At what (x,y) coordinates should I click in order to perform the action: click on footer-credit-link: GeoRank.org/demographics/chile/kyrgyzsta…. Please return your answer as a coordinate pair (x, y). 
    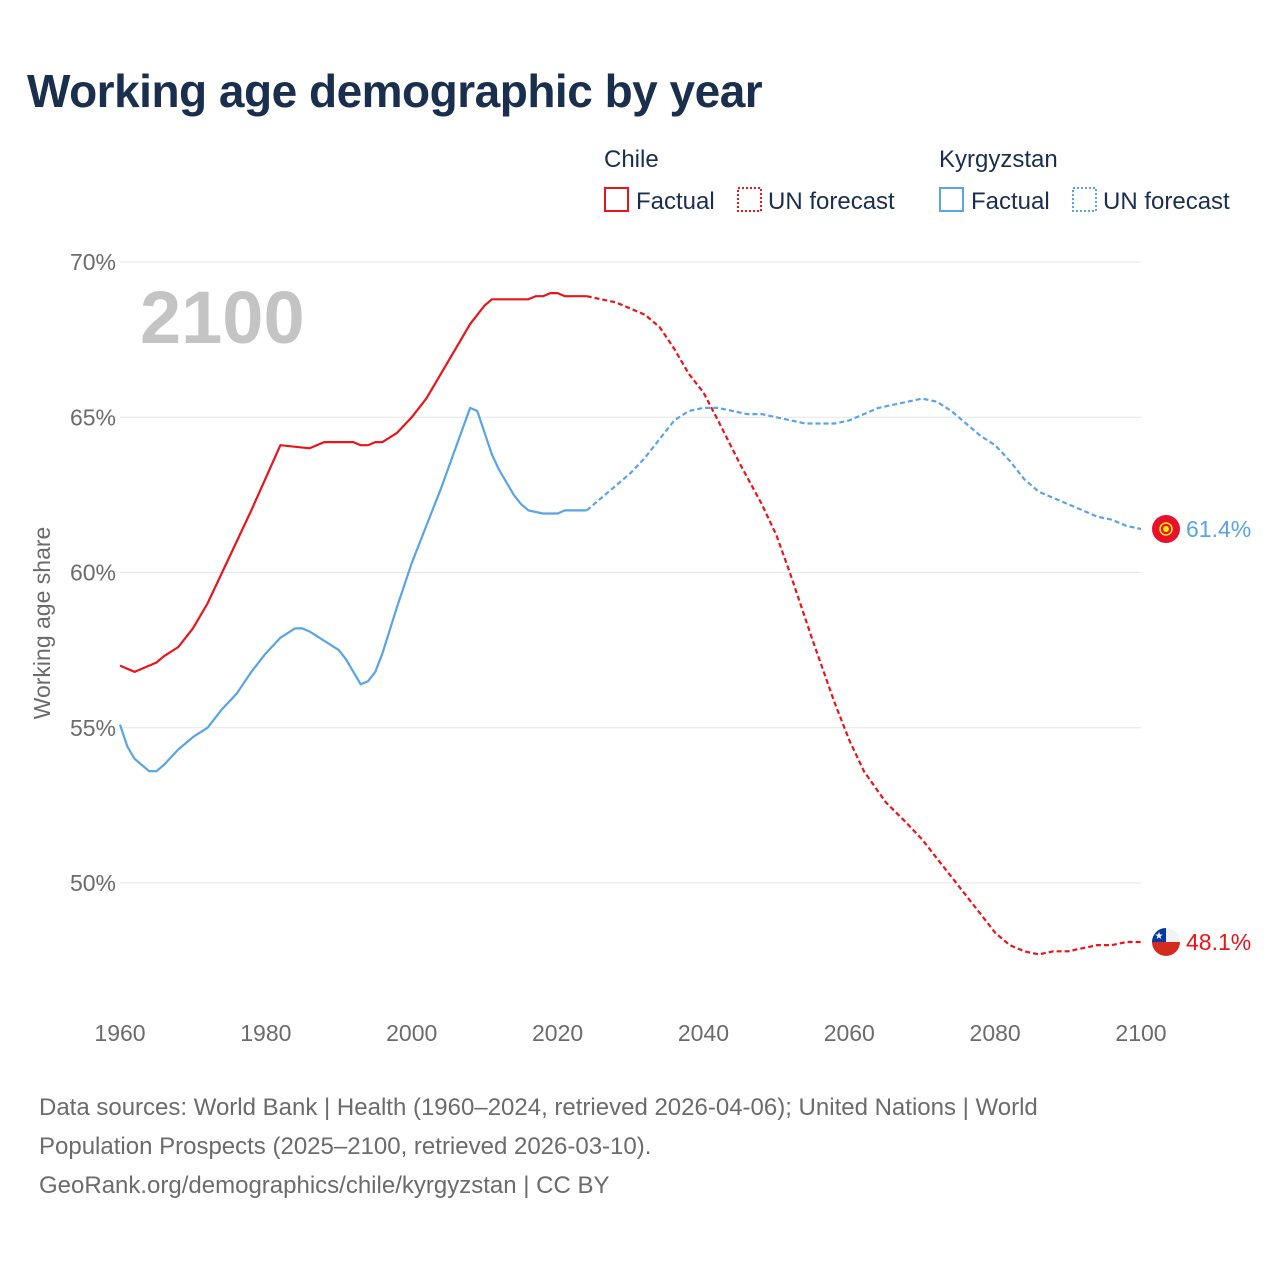
    Looking at the image, I should click on (324, 1185).